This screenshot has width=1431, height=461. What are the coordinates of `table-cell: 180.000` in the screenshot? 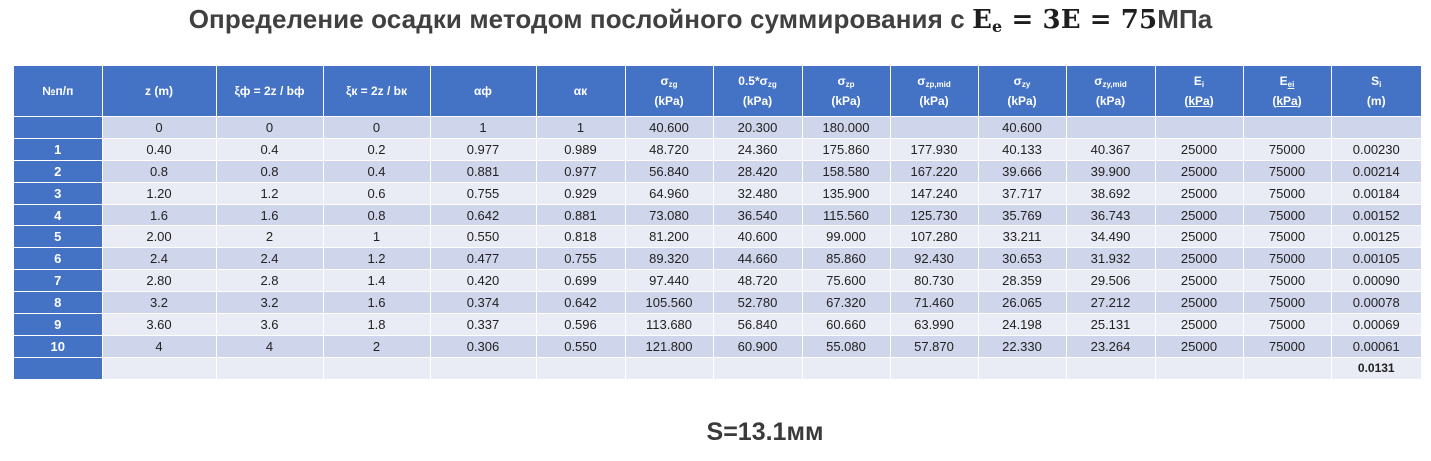 It's located at (846, 127).